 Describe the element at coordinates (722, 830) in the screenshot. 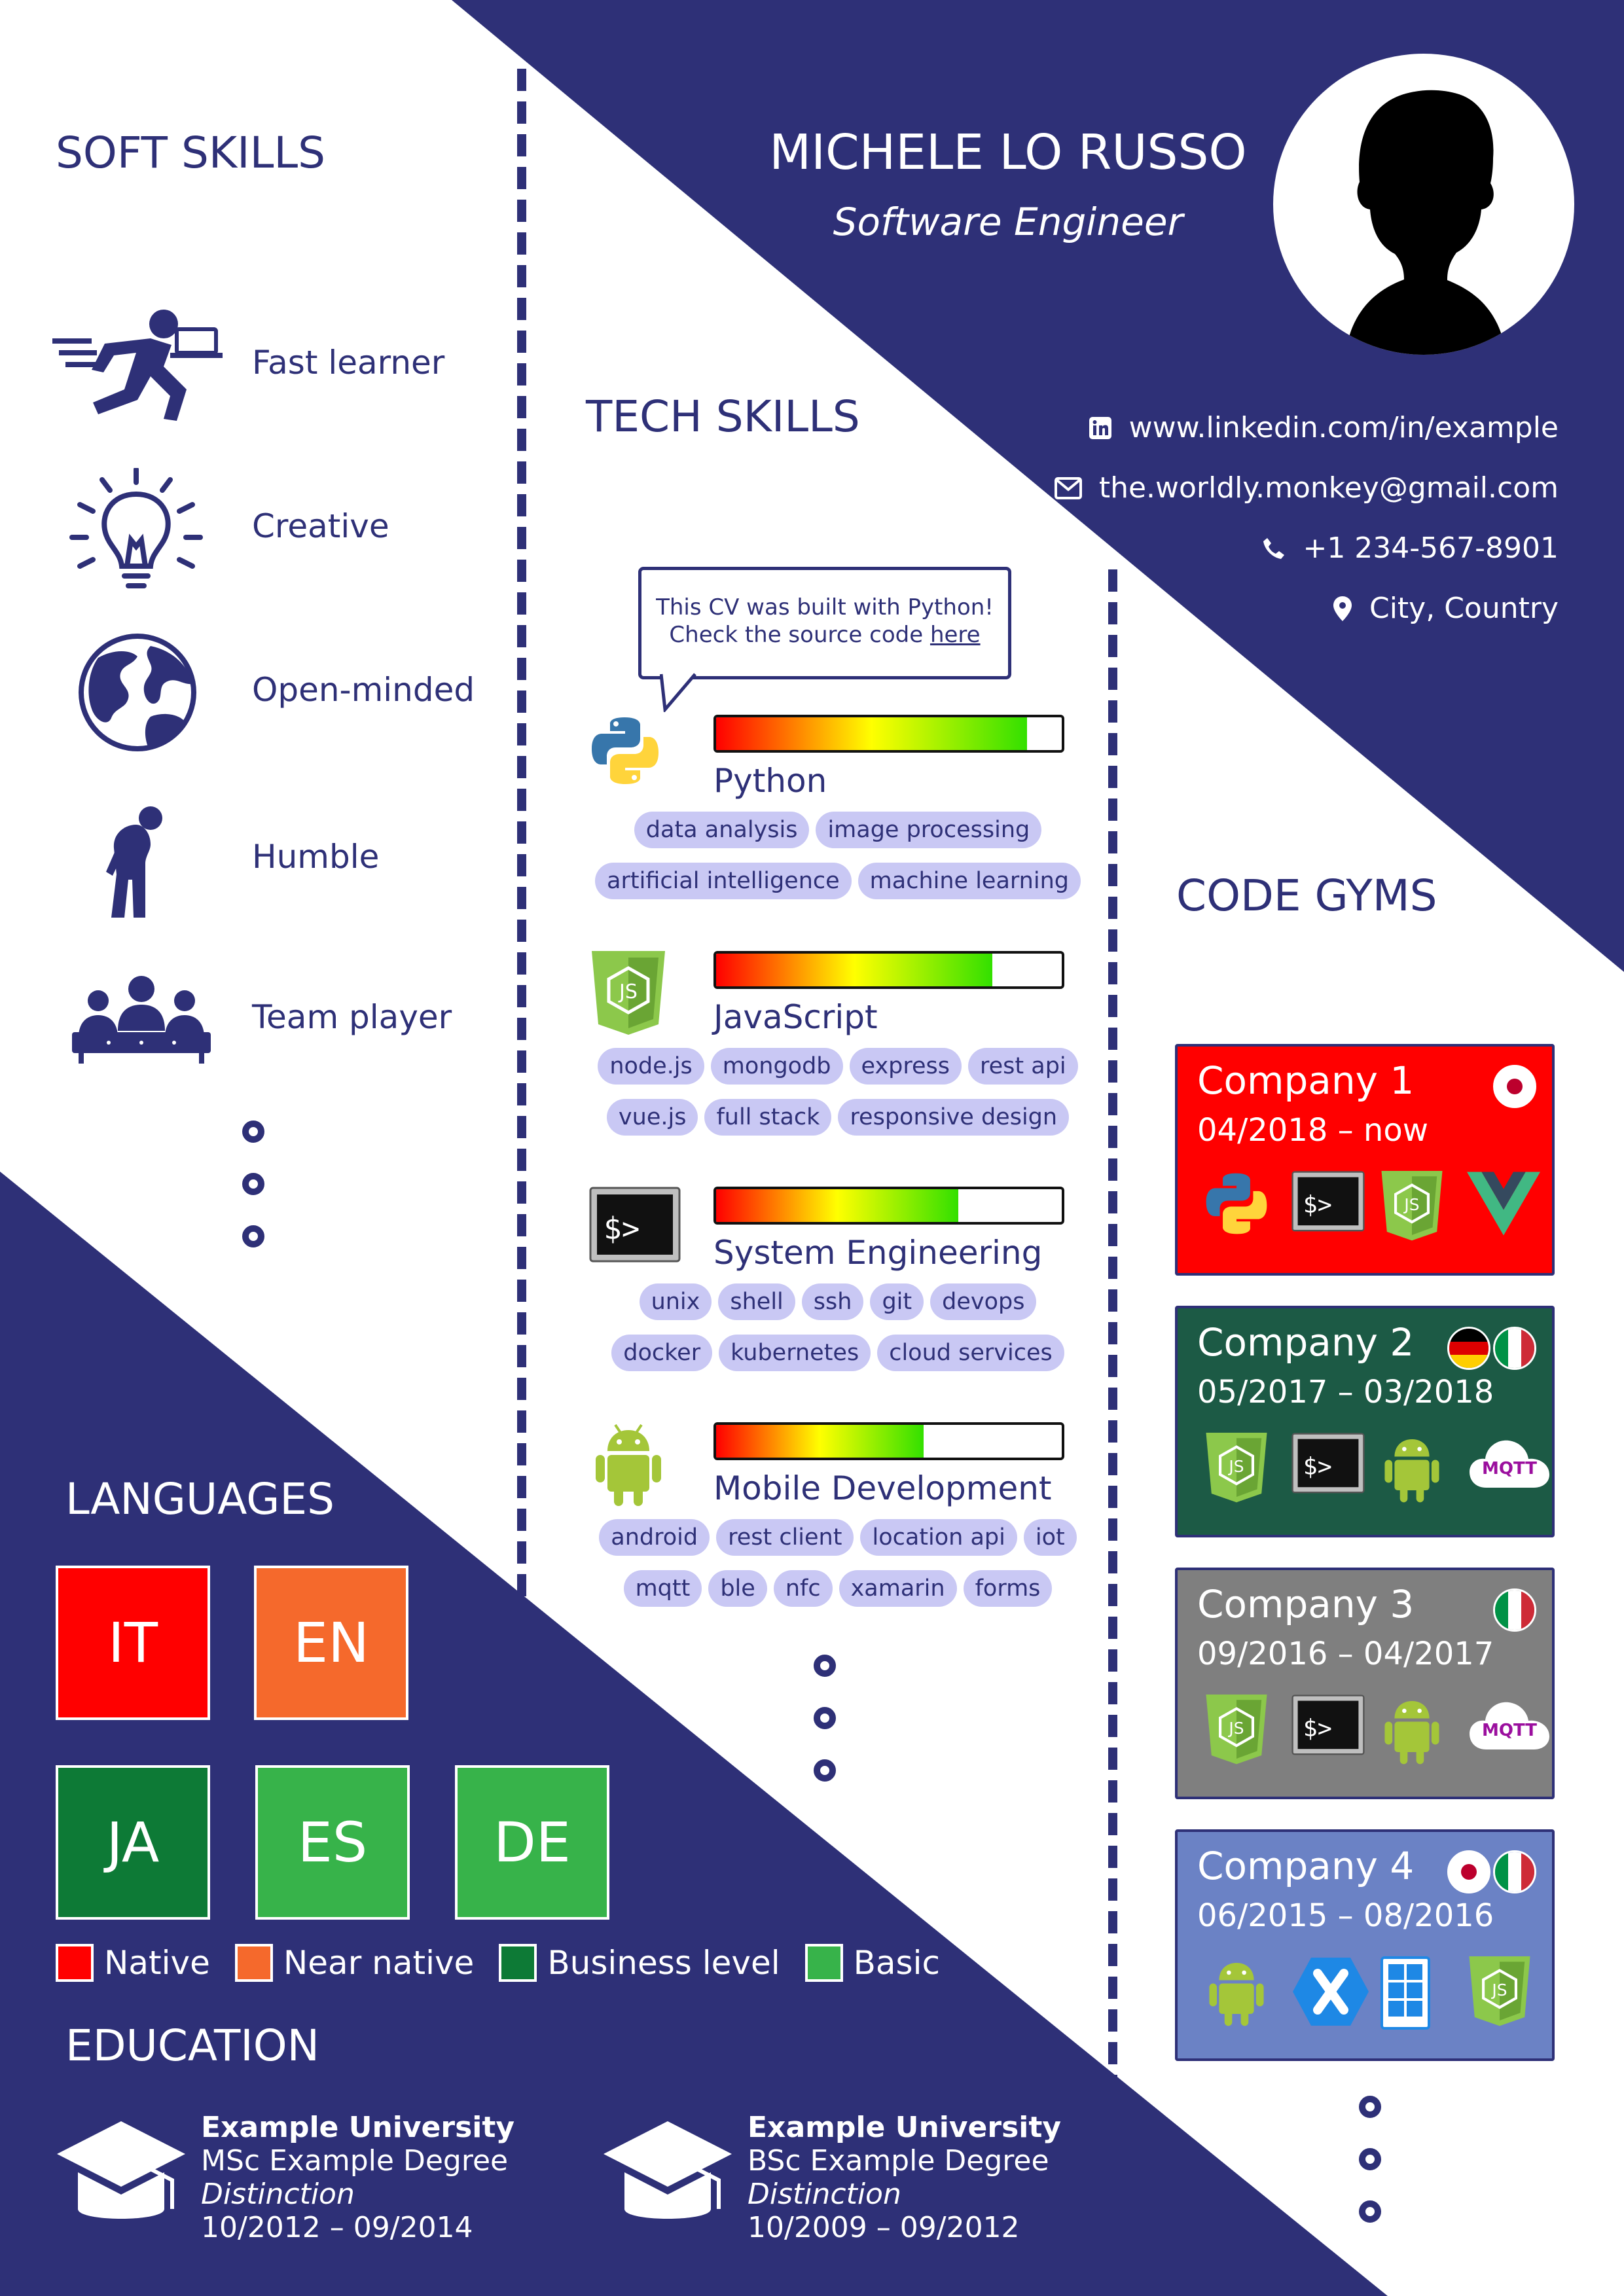

I see `skill-tag: data analysis` at that location.